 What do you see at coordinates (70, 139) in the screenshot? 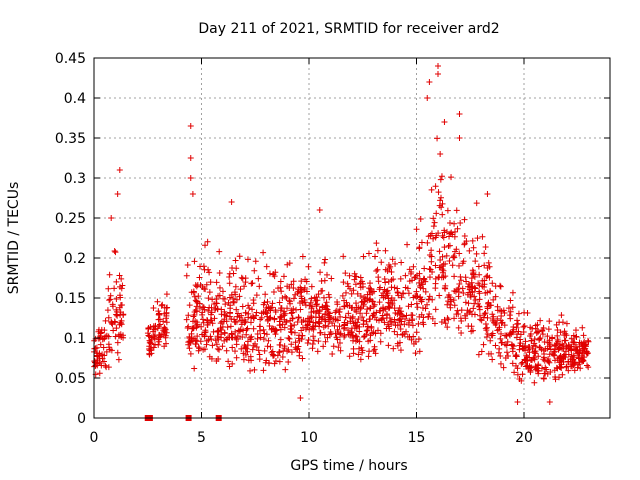
I see `y-tick-label: 0.35` at bounding box center [70, 139].